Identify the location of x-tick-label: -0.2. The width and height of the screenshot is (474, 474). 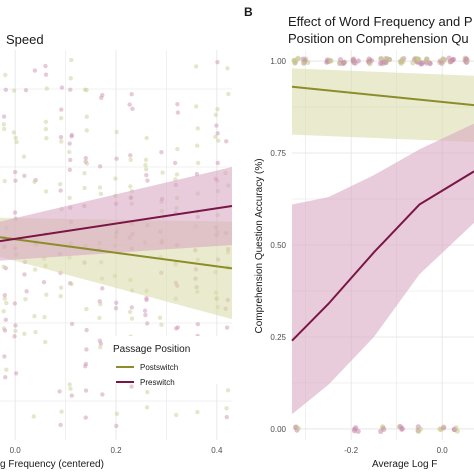
(351, 450).